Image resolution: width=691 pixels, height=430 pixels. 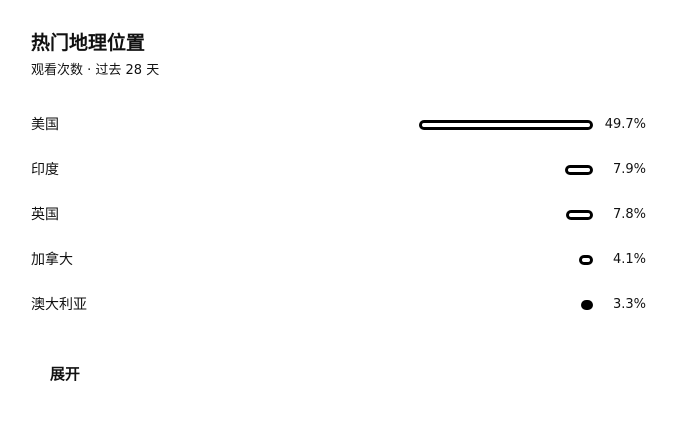 I want to click on location-percentage: 4.1%, so click(x=629, y=259).